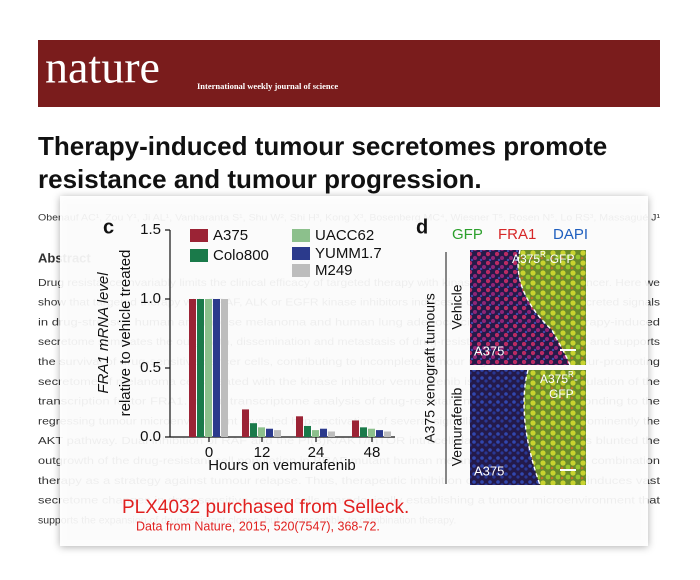  Describe the element at coordinates (517, 234) in the screenshot. I see `channel-label: FRA1` at that location.